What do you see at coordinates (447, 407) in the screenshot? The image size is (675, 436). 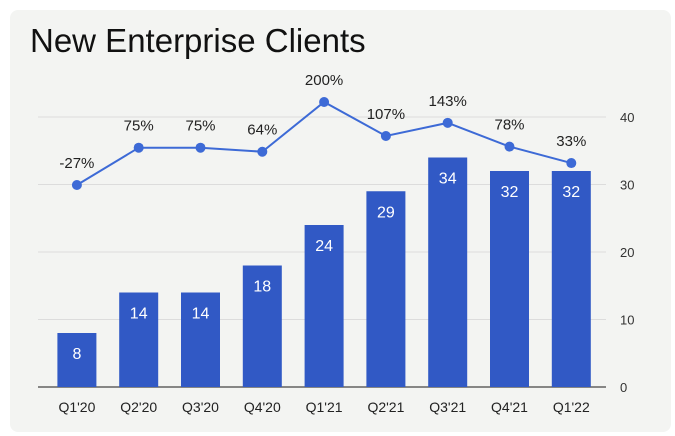 I see `x-tick-label: Q3'21` at bounding box center [447, 407].